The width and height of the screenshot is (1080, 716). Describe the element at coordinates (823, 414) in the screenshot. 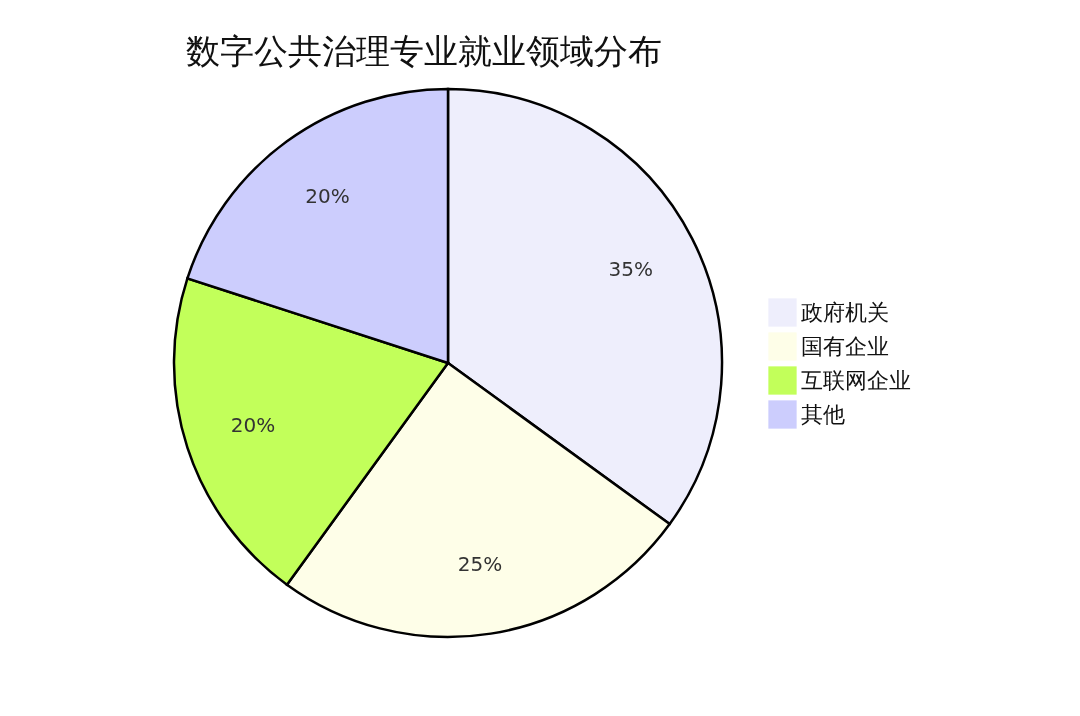

I see `legend-label: 其他` at that location.